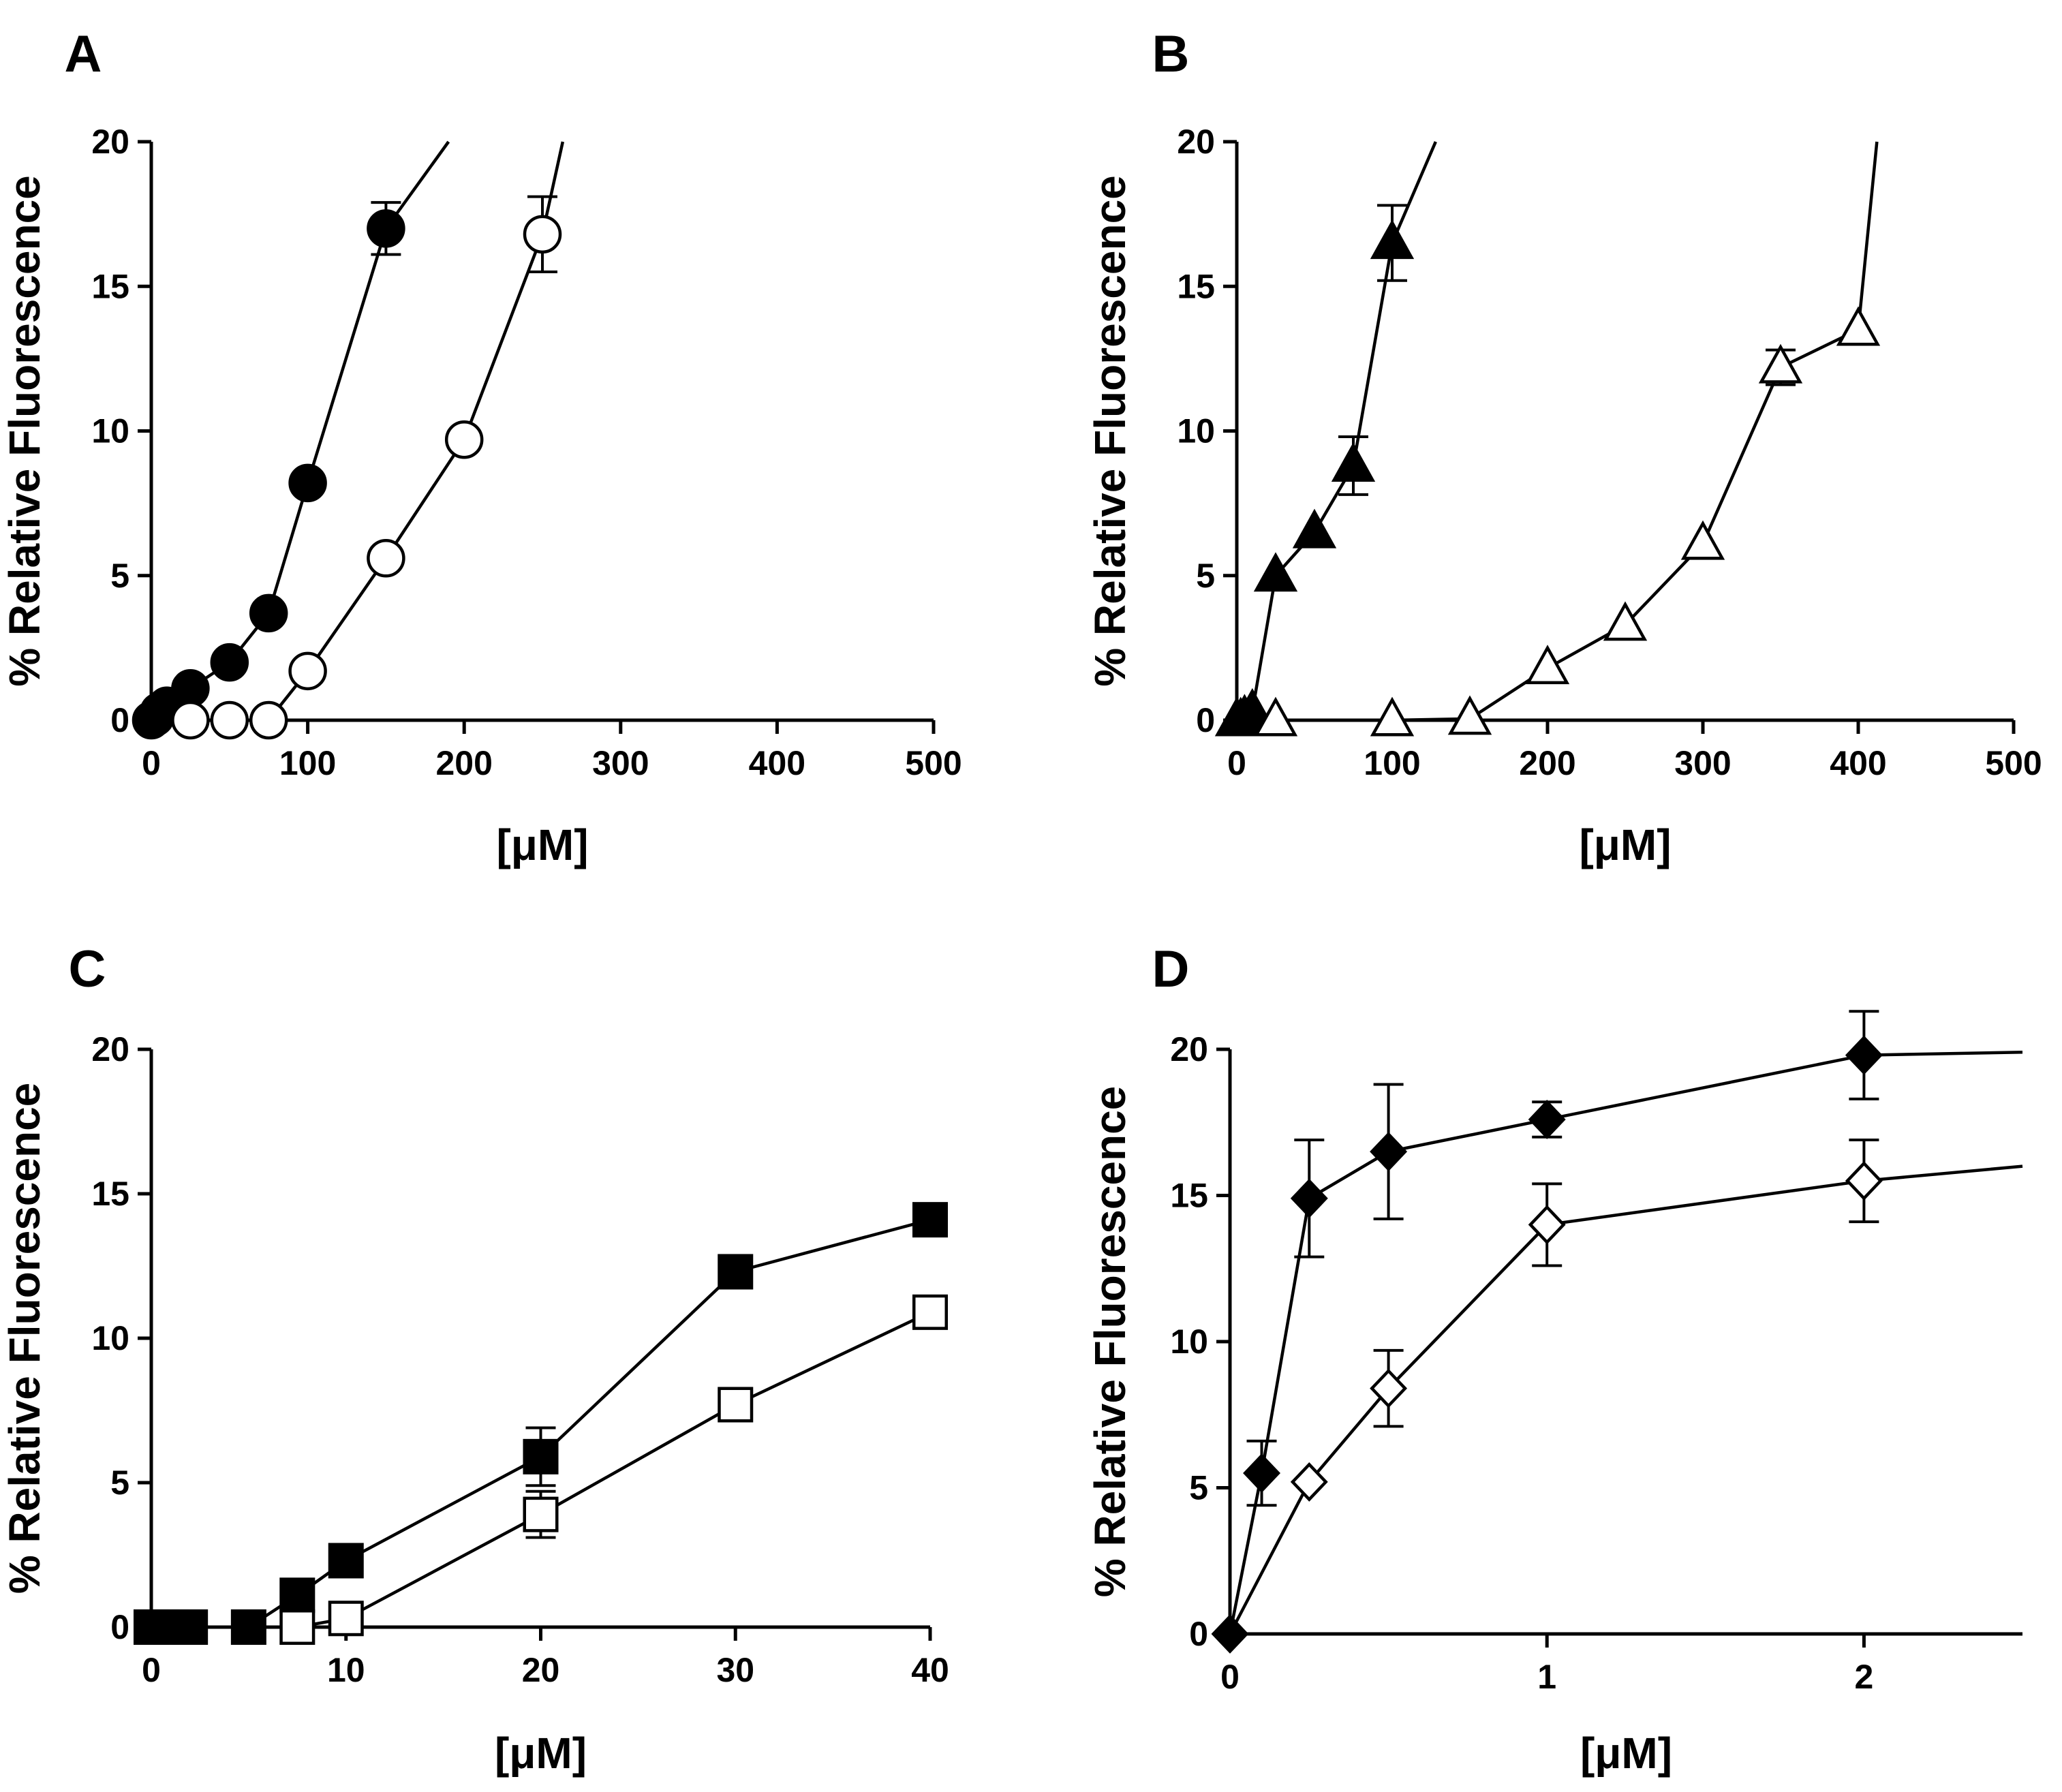  I want to click on series-filled-circle, so click(291, 440).